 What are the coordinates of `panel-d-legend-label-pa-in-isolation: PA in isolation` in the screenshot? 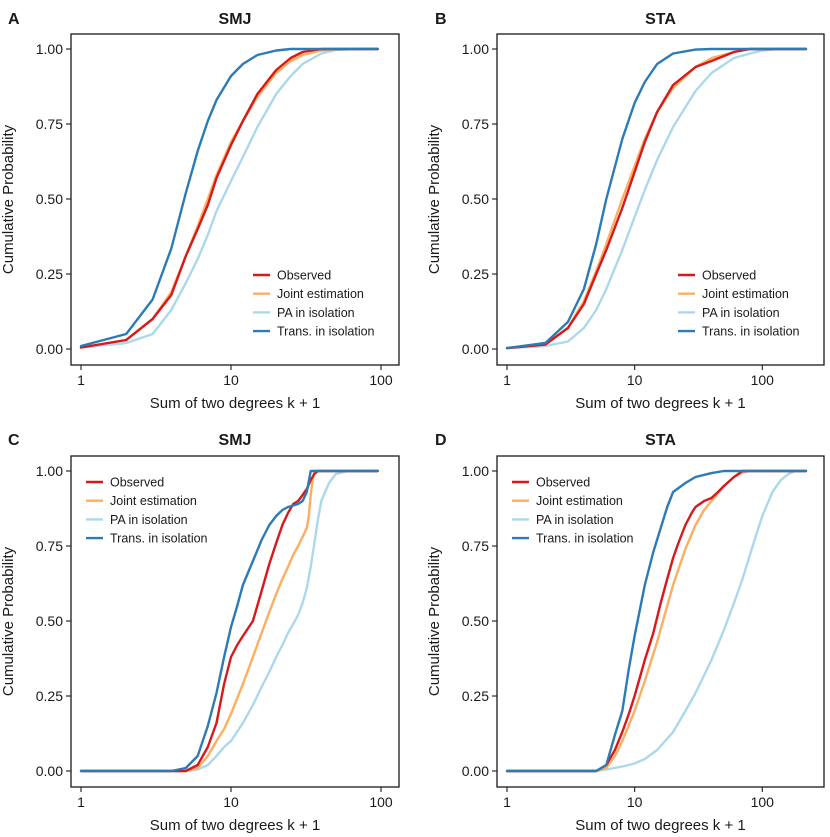 It's located at (575, 520).